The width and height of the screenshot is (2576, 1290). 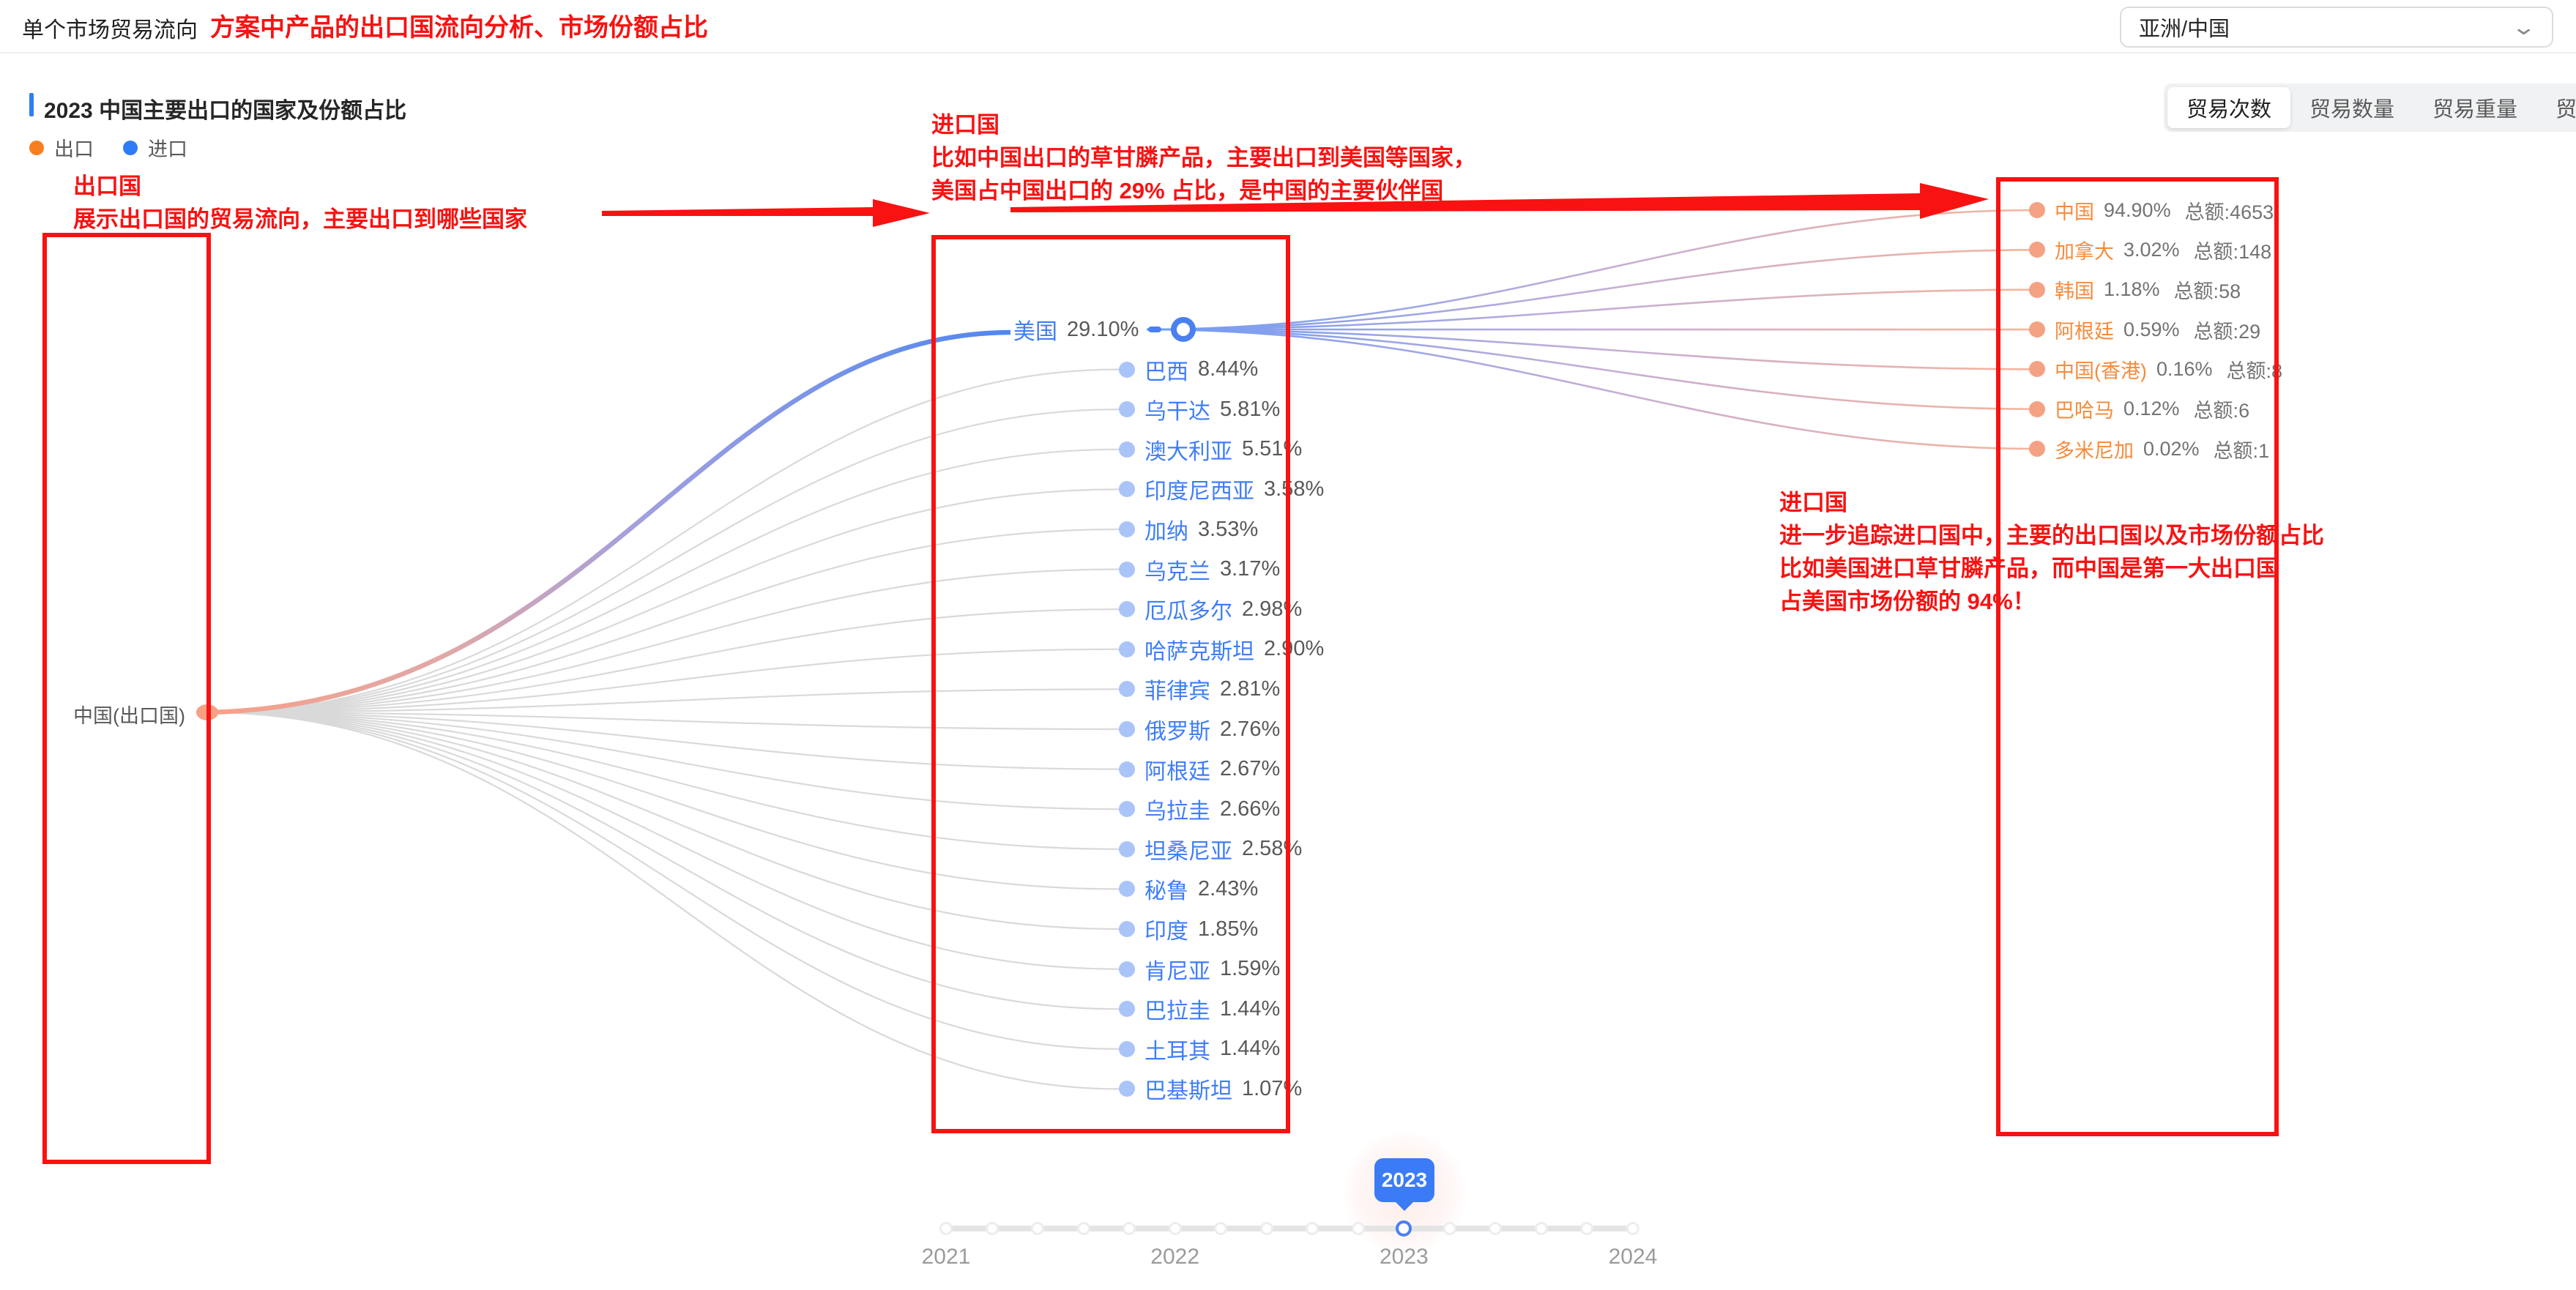 What do you see at coordinates (2241, 450) in the screenshot?
I see `import-total-label: 总额:1` at bounding box center [2241, 450].